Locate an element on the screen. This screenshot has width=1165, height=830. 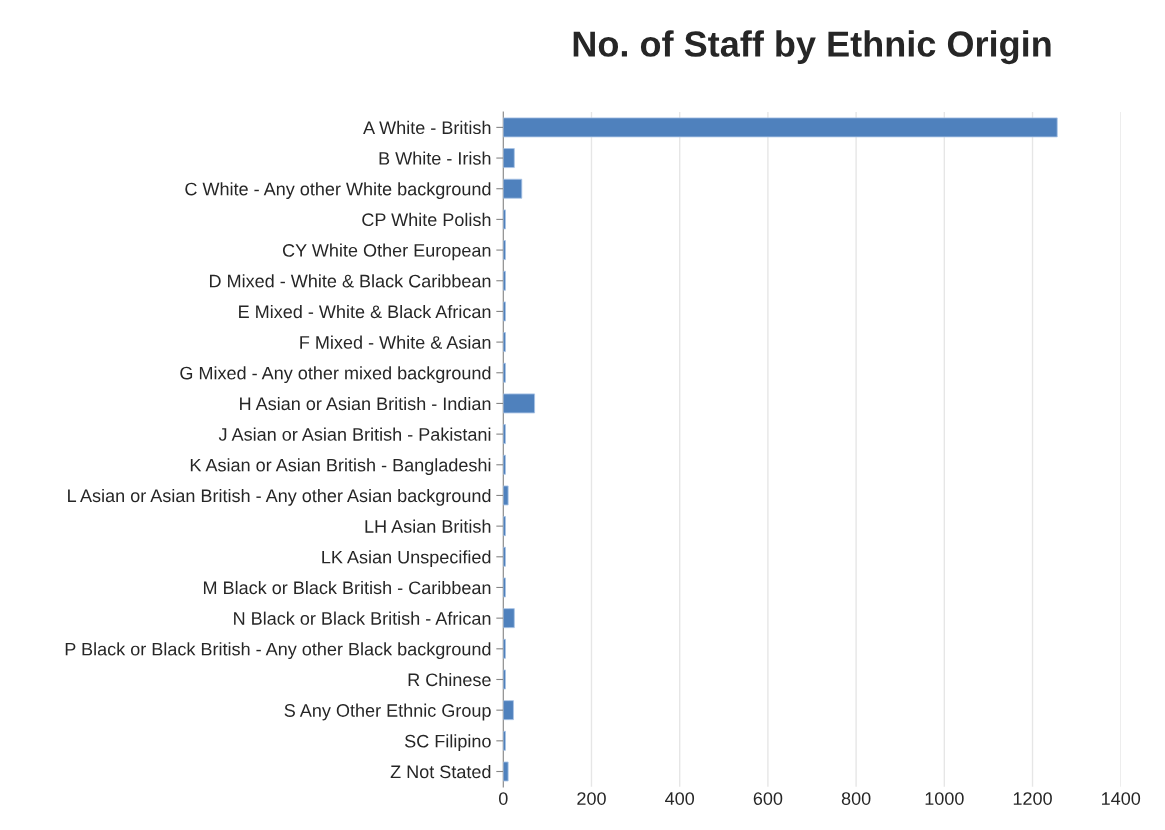
y-tick-label: N Black or Black British - African is located at coordinates (362, 618).